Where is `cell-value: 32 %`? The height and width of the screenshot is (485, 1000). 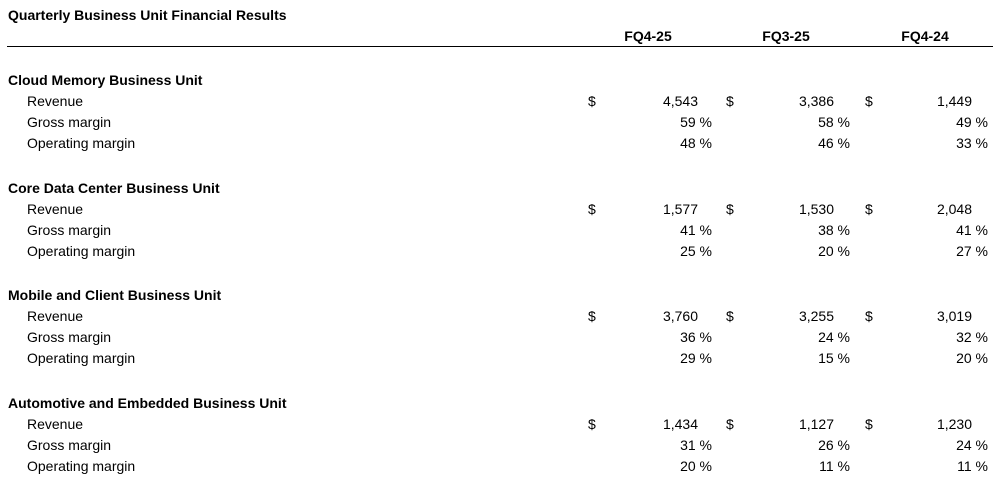 cell-value: 32 % is located at coordinates (972, 337).